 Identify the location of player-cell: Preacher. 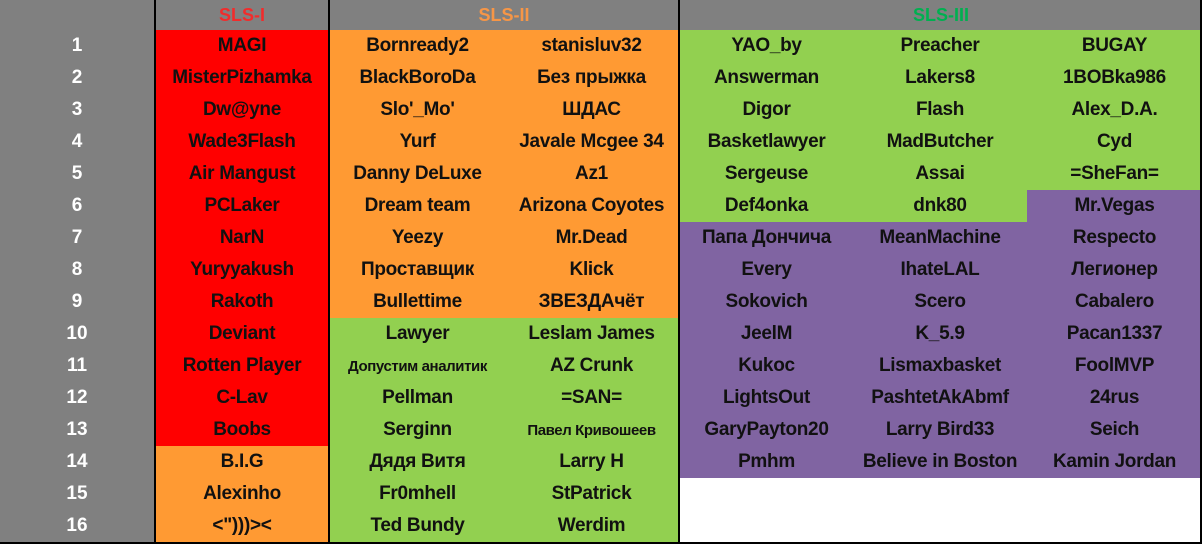
(940, 46).